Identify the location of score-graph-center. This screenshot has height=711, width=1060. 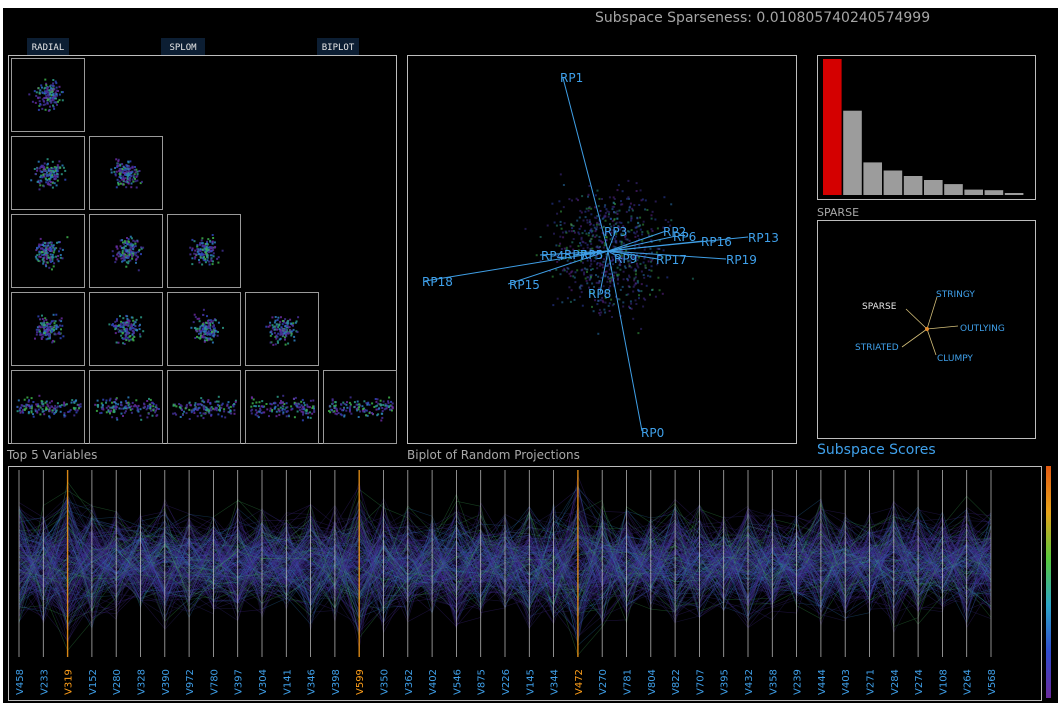
(927, 329).